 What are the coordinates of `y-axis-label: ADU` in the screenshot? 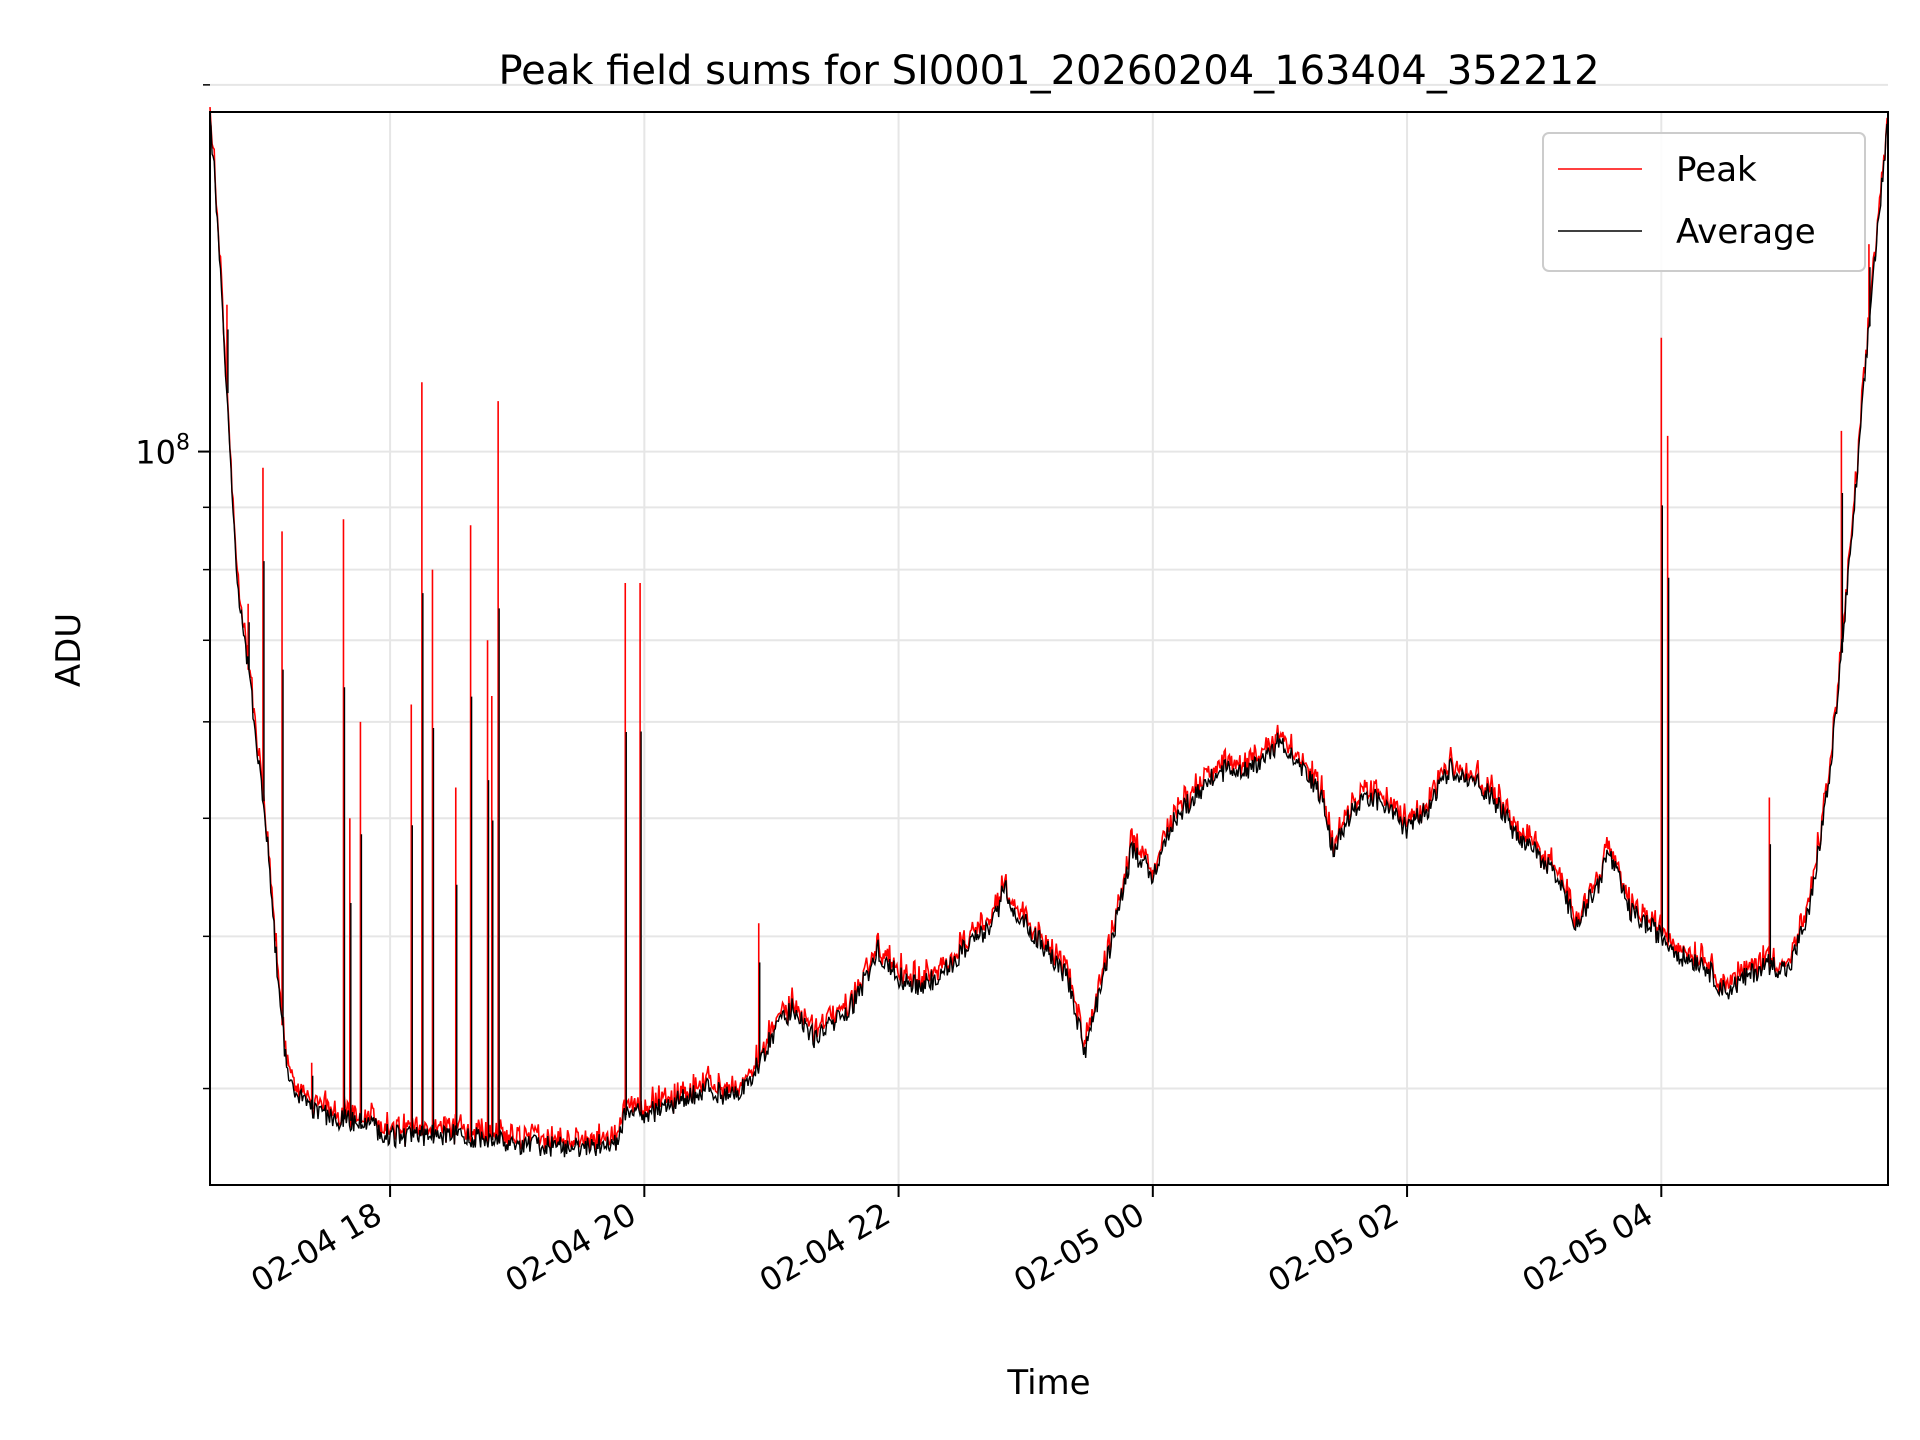 It's located at (69, 650).